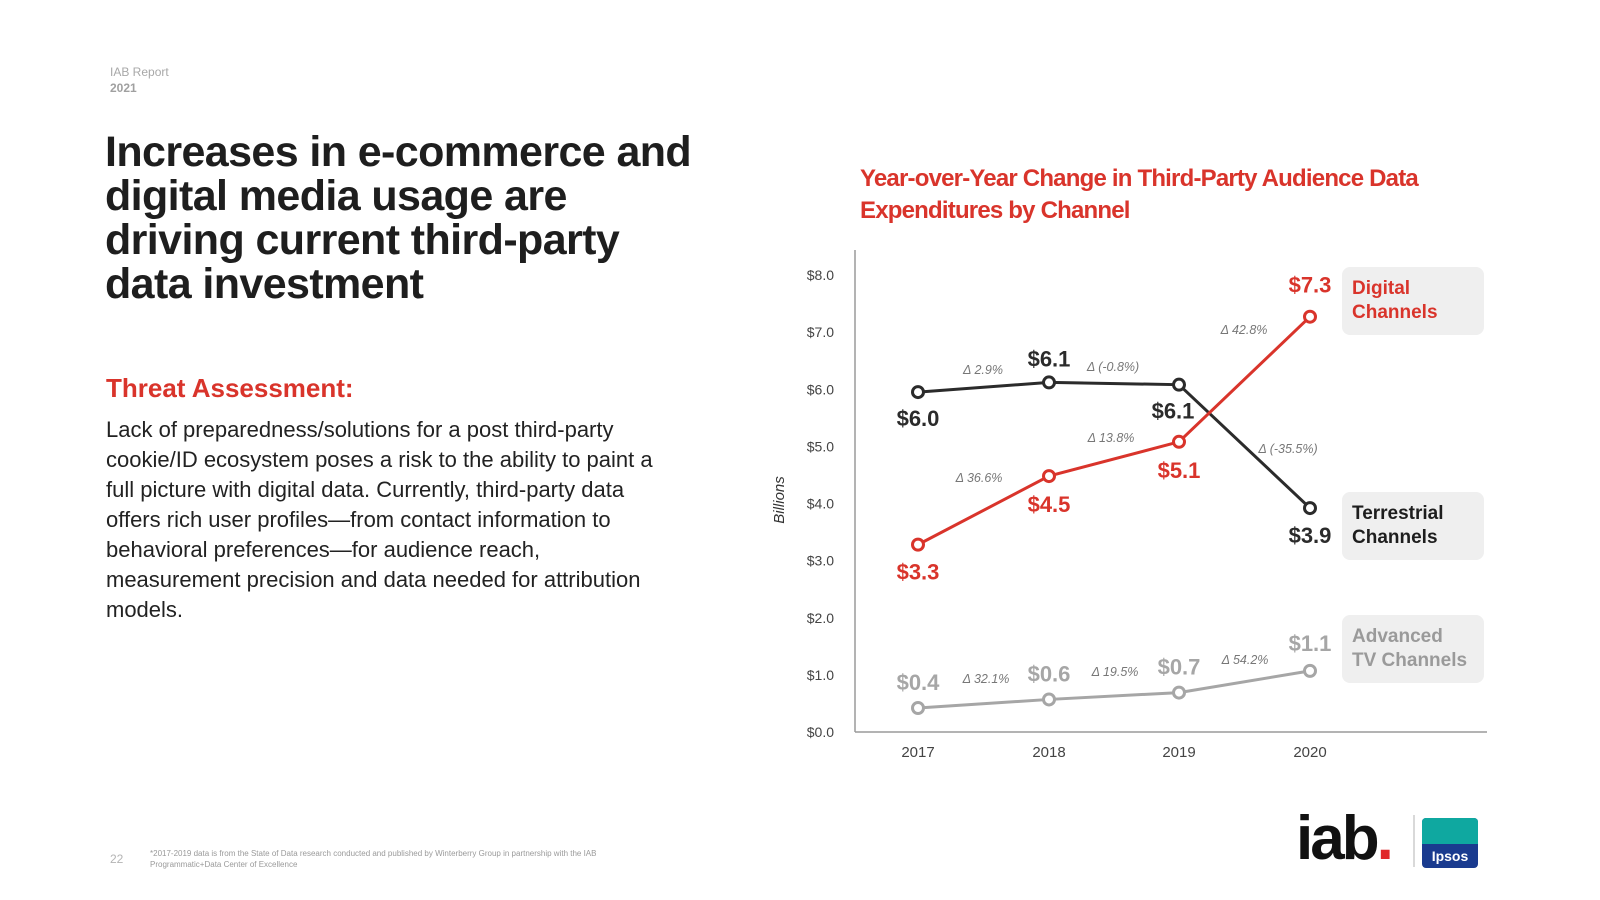 This screenshot has height=900, width=1600. I want to click on change-label-advanced: Δ 19.5%, so click(1115, 672).